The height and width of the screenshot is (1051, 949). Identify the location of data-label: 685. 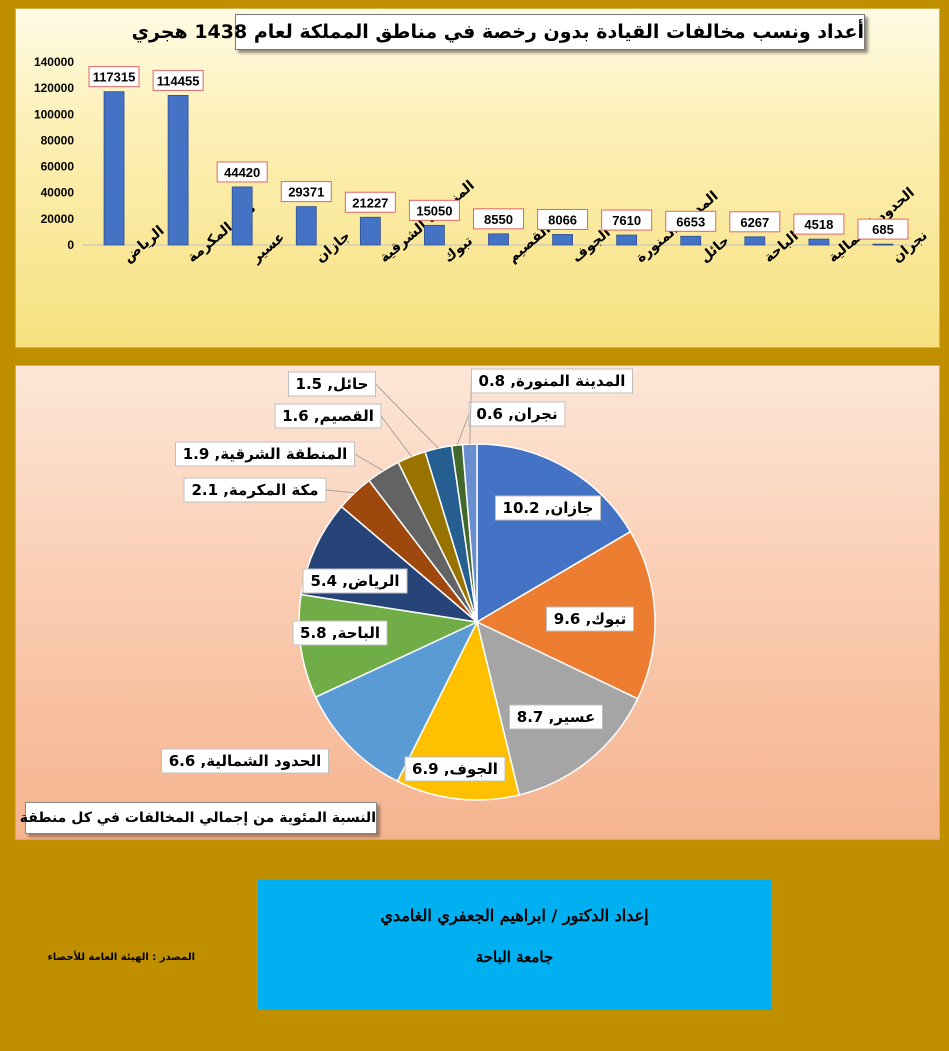
(883, 229).